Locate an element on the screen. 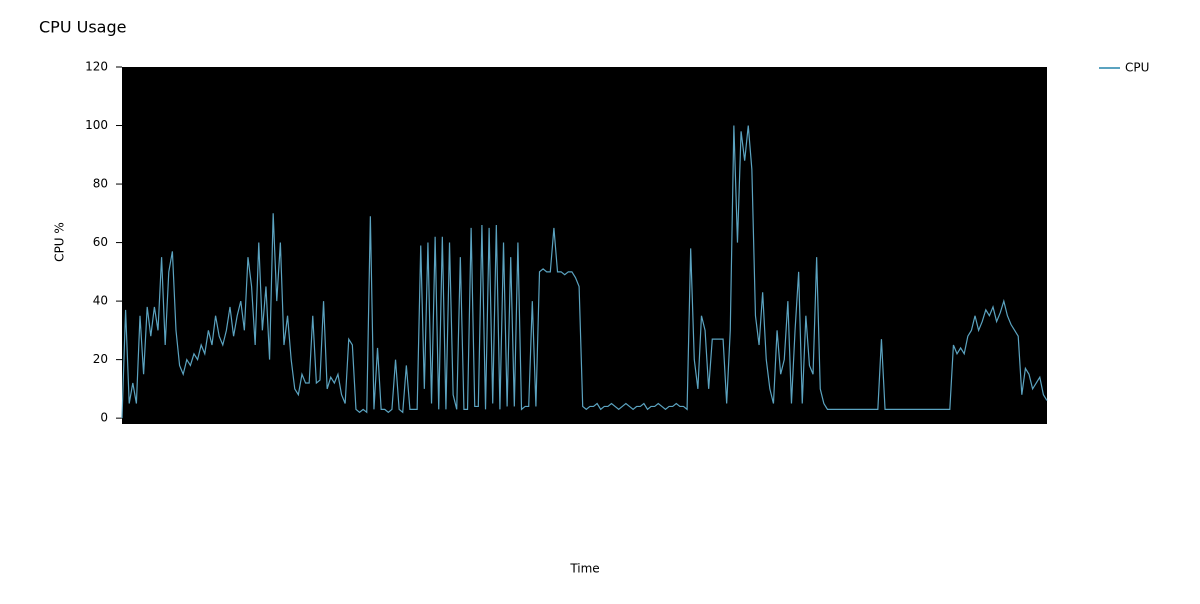  chart-title: CPU Usage is located at coordinates (82, 27).